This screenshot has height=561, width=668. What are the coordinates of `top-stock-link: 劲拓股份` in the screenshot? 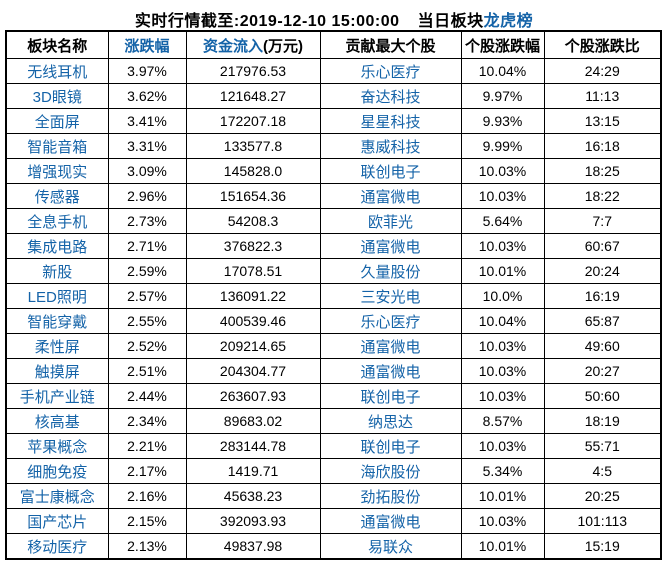 It's located at (390, 496).